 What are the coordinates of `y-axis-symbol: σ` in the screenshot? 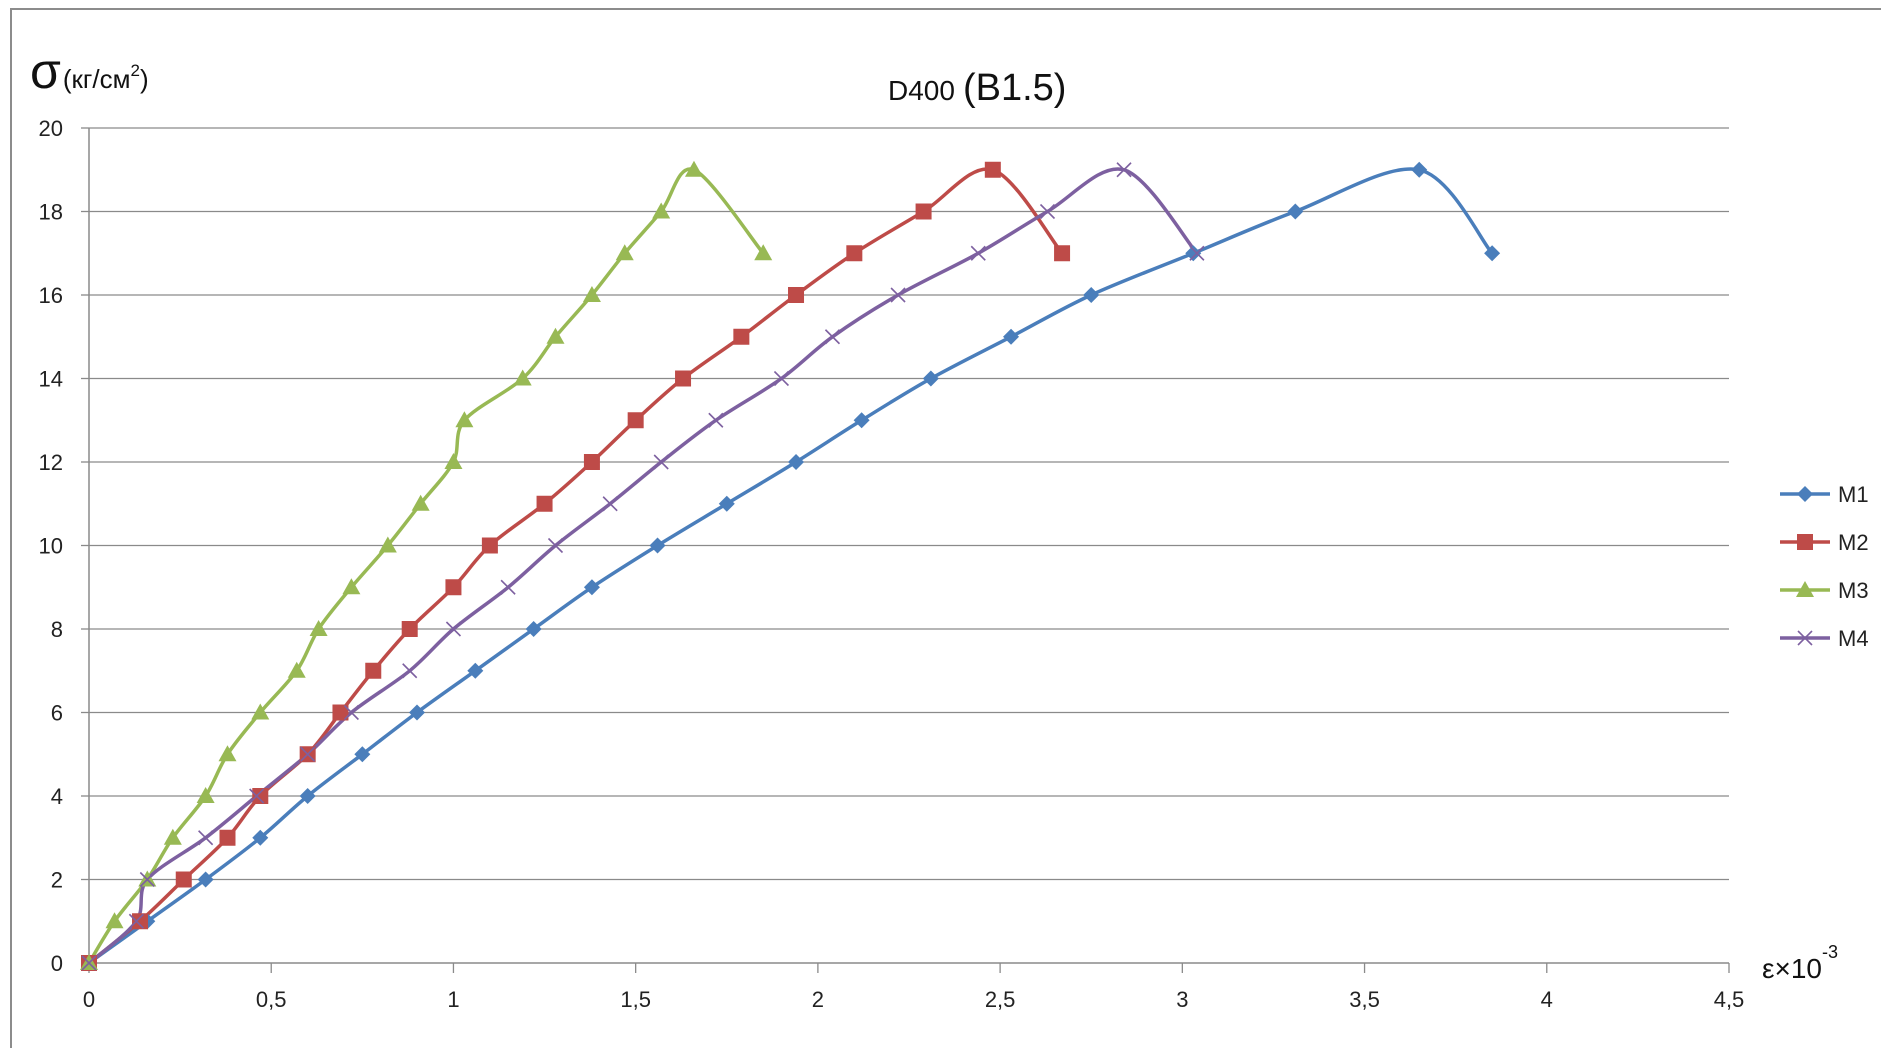 It's located at (45, 71).